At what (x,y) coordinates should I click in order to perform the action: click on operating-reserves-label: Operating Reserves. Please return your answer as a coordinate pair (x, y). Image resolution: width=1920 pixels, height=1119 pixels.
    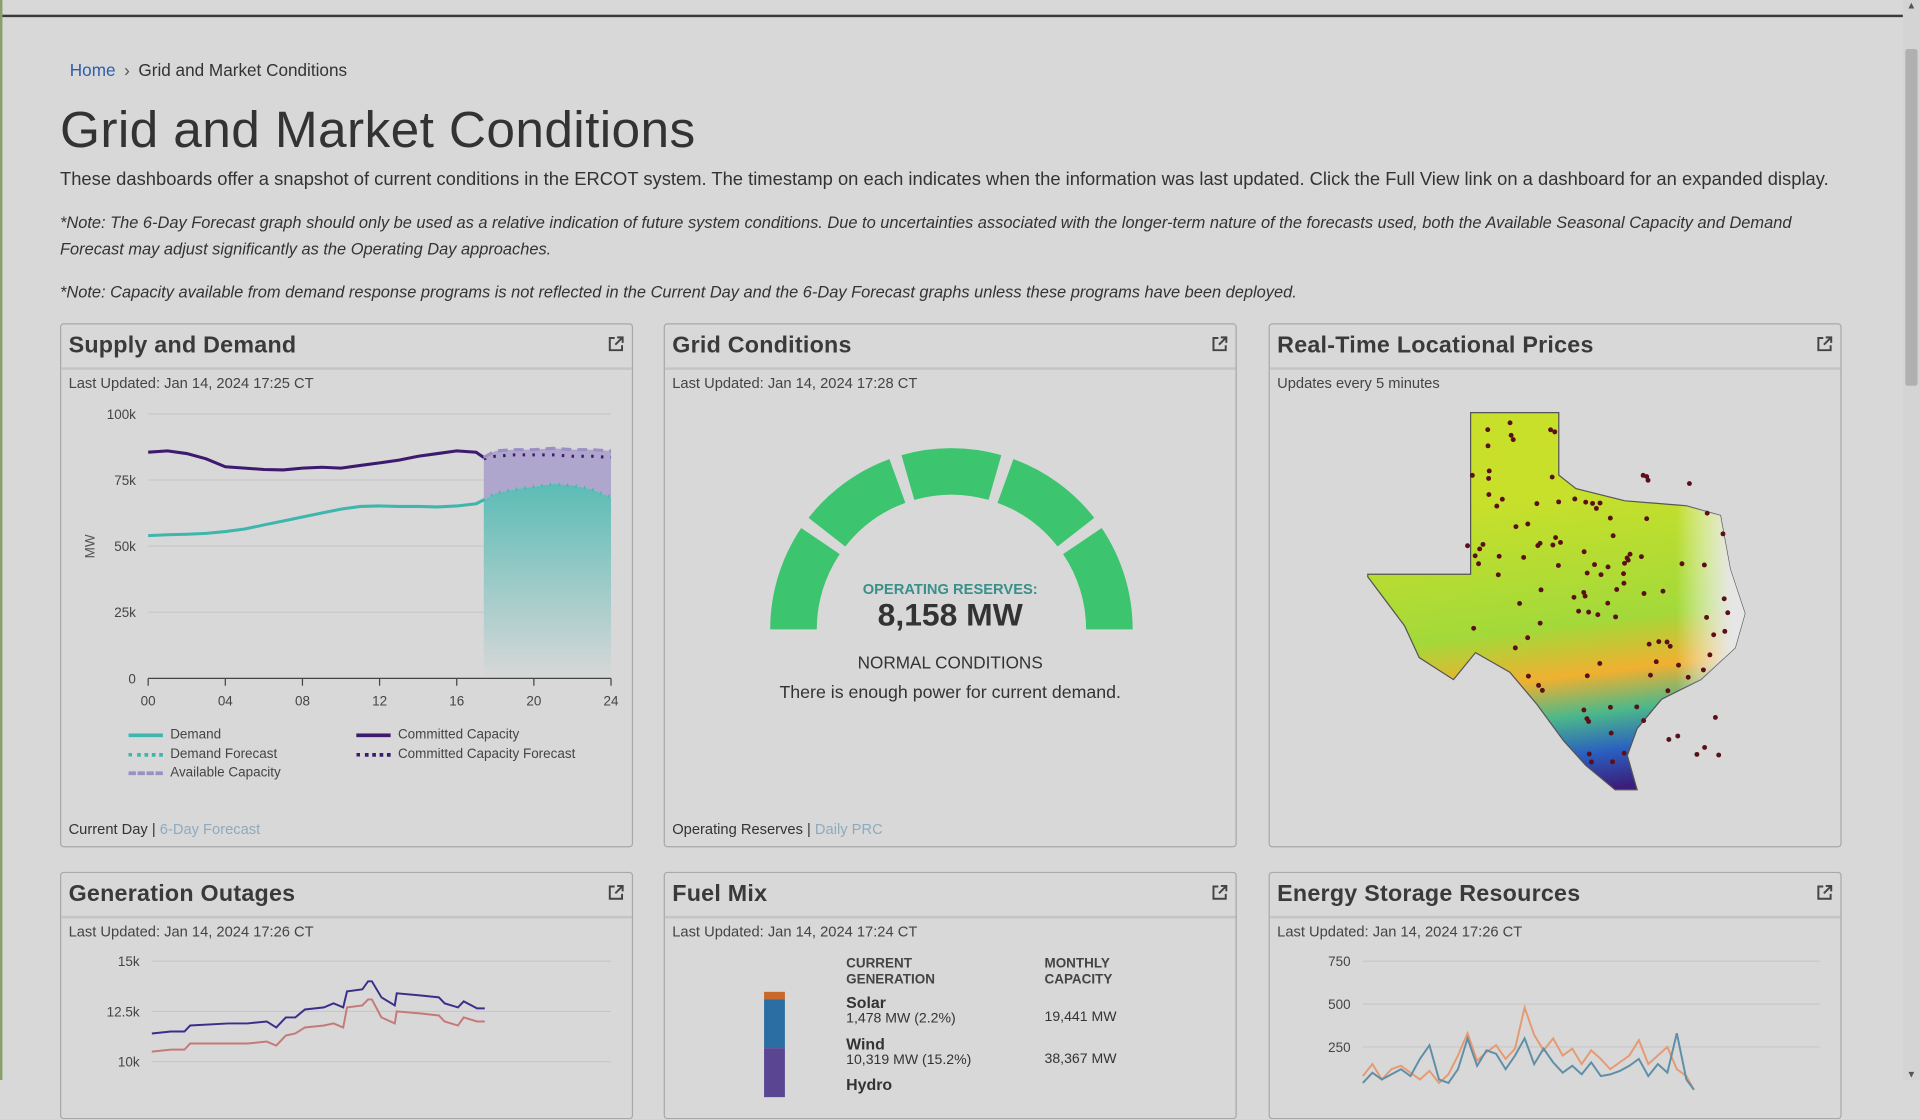
    Looking at the image, I should click on (737, 829).